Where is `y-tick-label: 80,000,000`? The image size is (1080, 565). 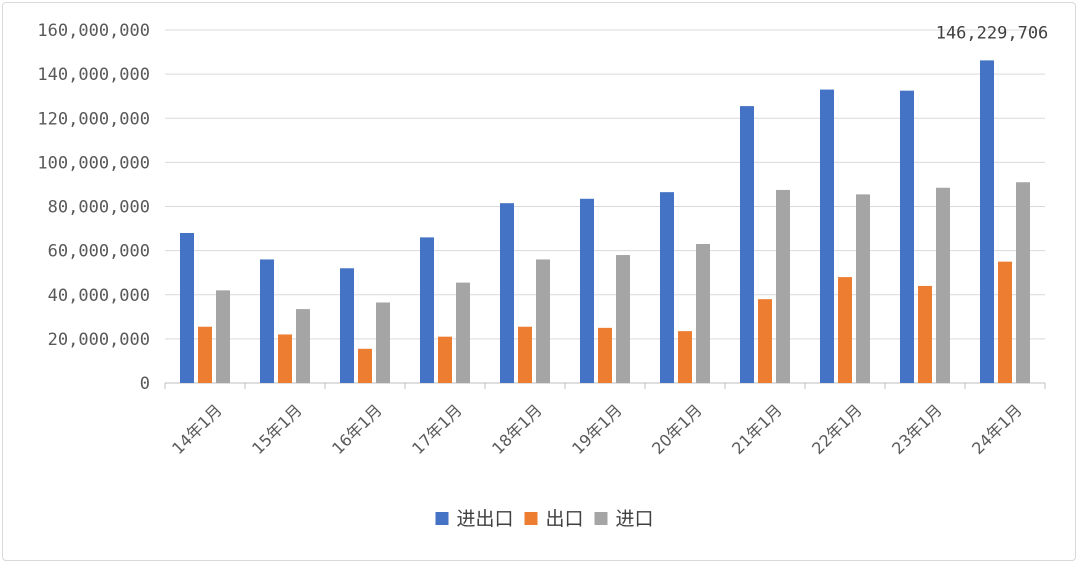
y-tick-label: 80,000,000 is located at coordinates (99, 208).